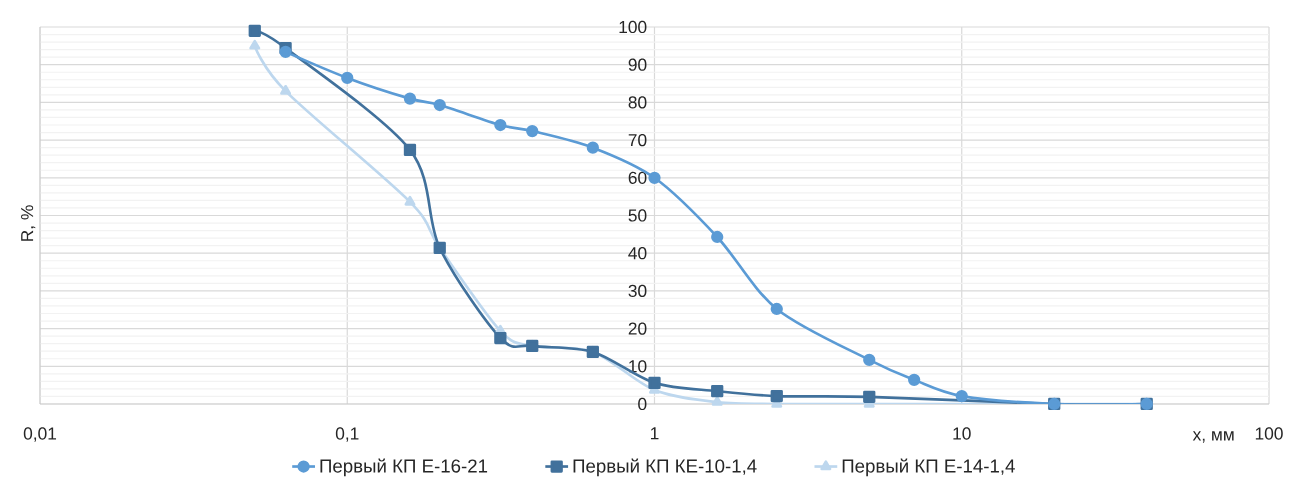 This screenshot has height=488, width=1292. I want to click on y-tick-label: 90, so click(637, 64).